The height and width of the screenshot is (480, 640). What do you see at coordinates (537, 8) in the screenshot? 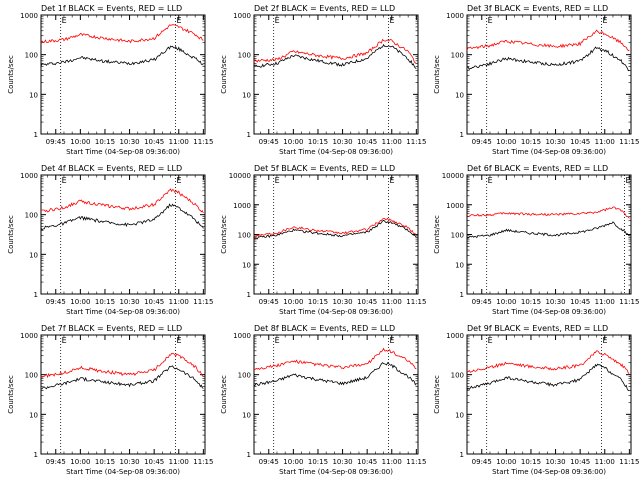
I see `panel-title: Det 3f BLACK = Events, RED = LLD` at bounding box center [537, 8].